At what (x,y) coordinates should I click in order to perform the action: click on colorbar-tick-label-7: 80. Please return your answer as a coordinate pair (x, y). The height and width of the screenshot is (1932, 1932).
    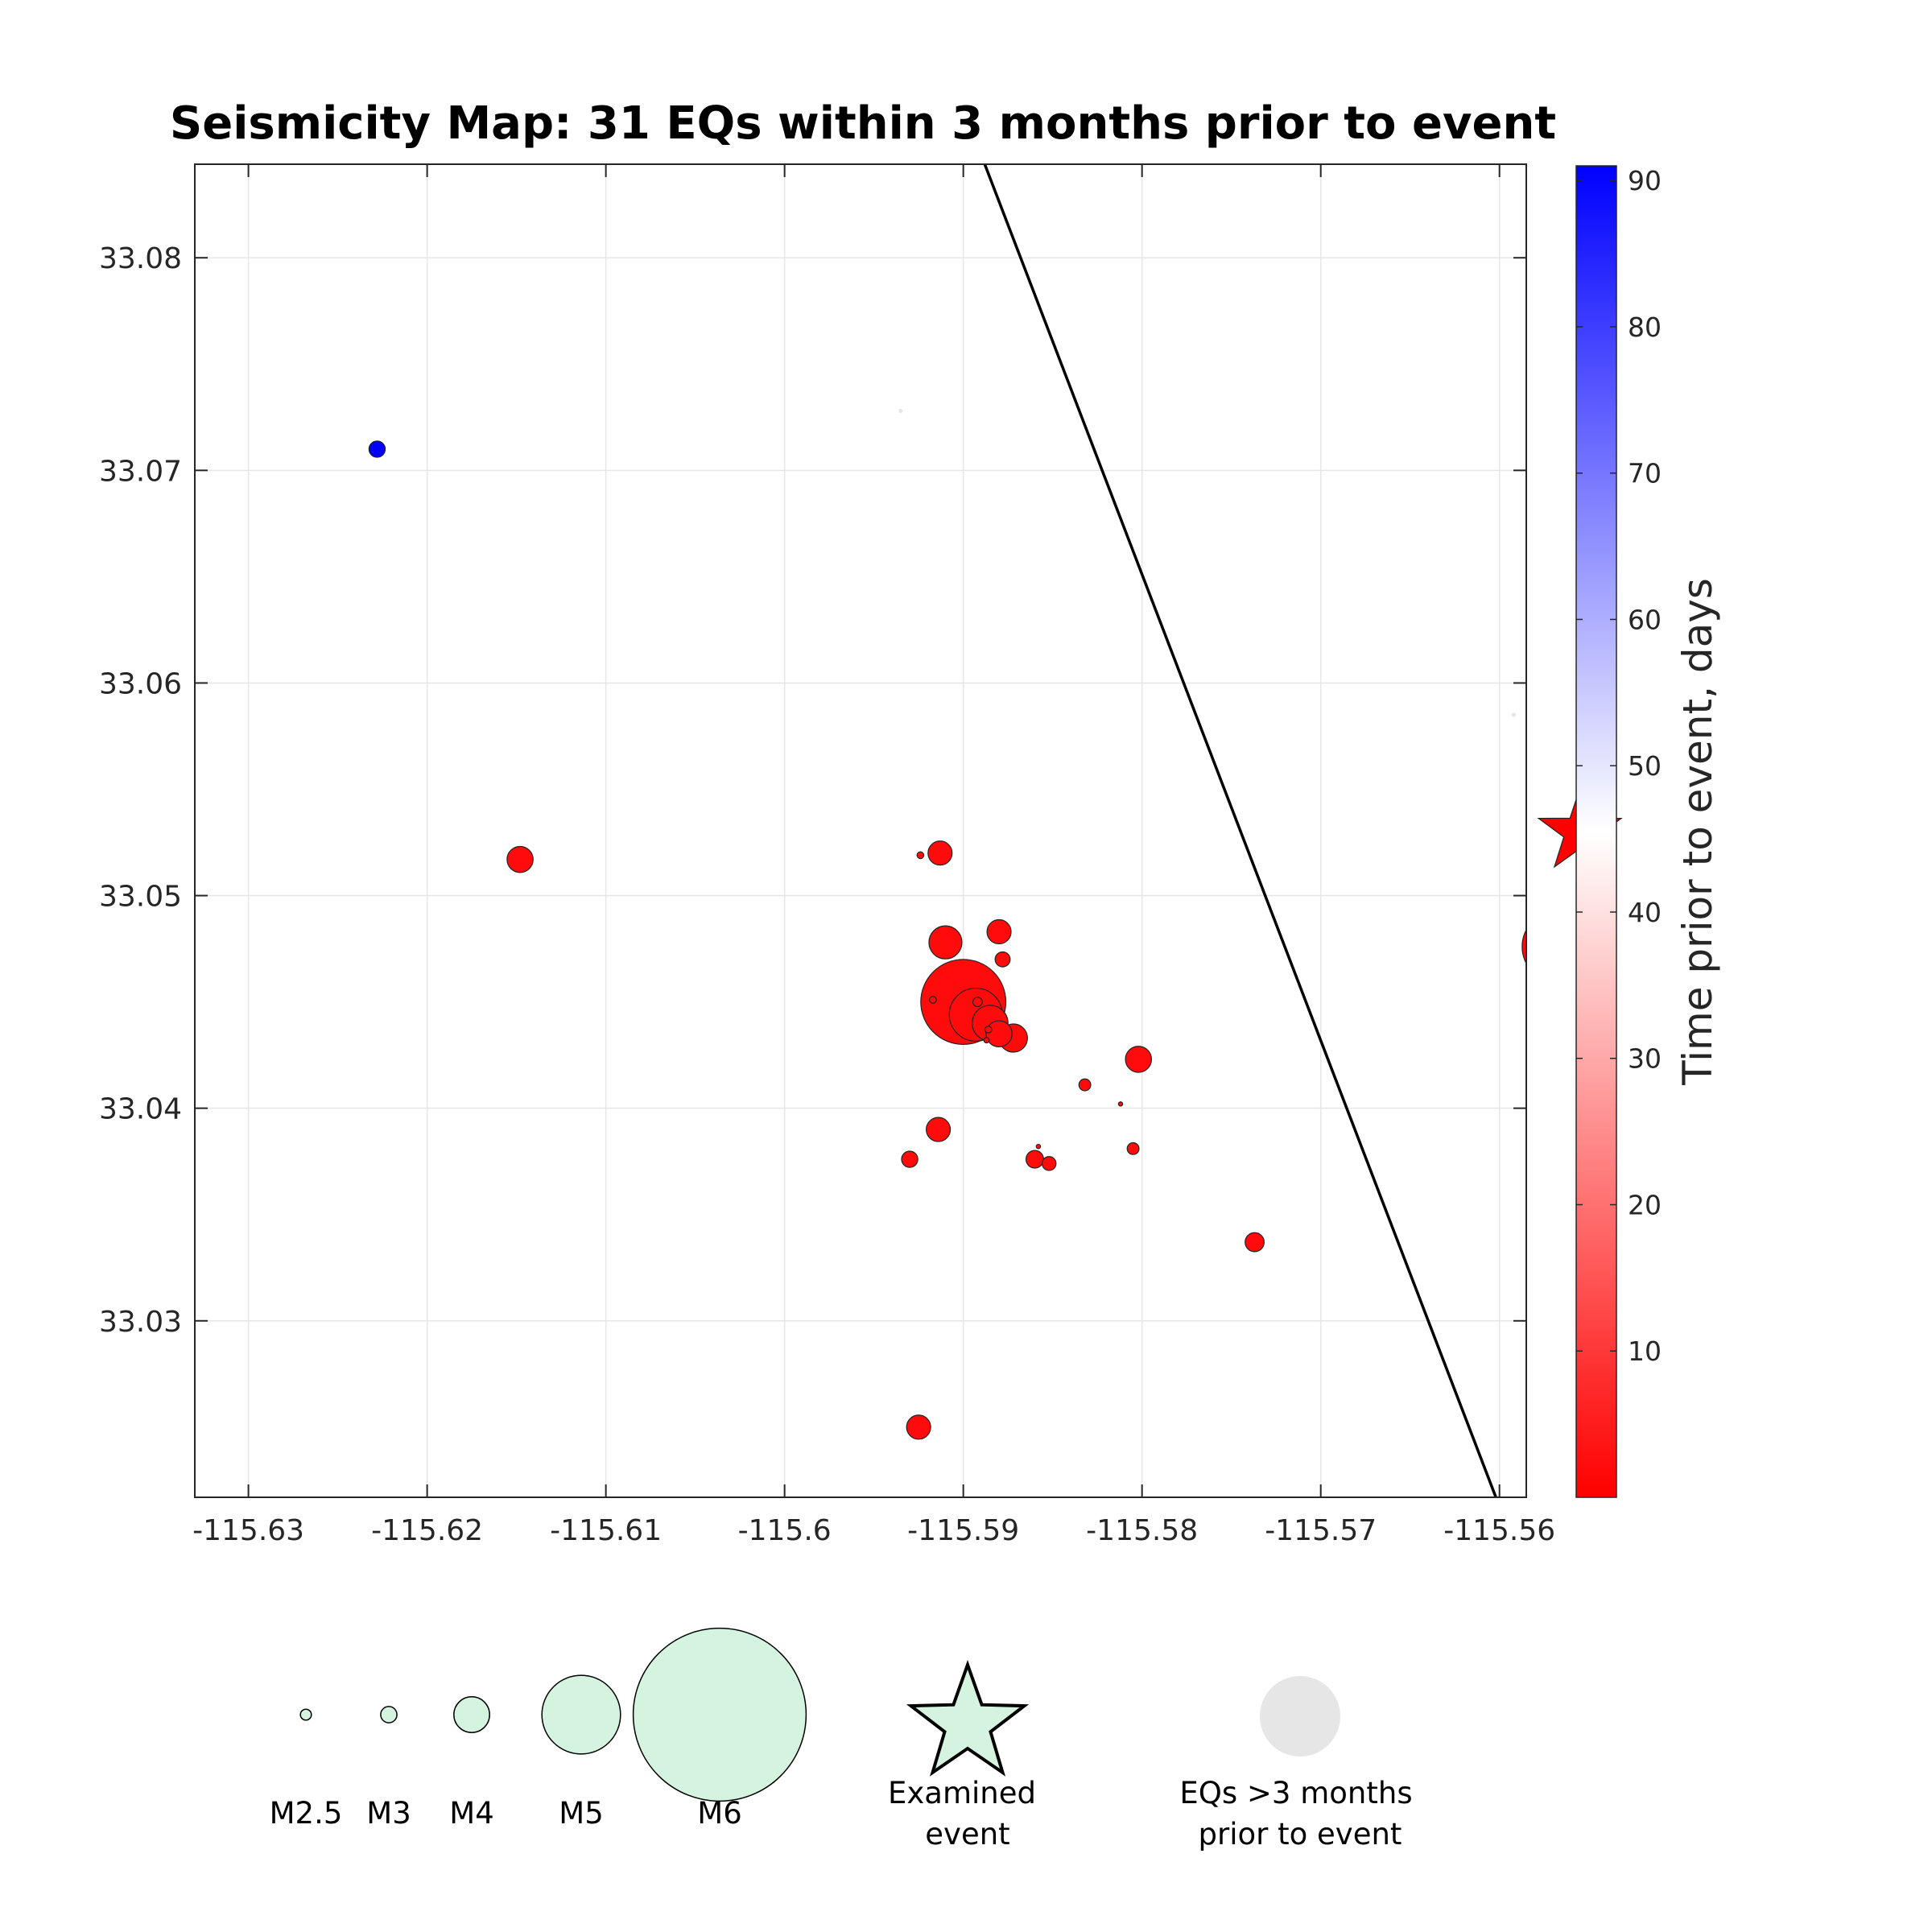
    Looking at the image, I should click on (1645, 327).